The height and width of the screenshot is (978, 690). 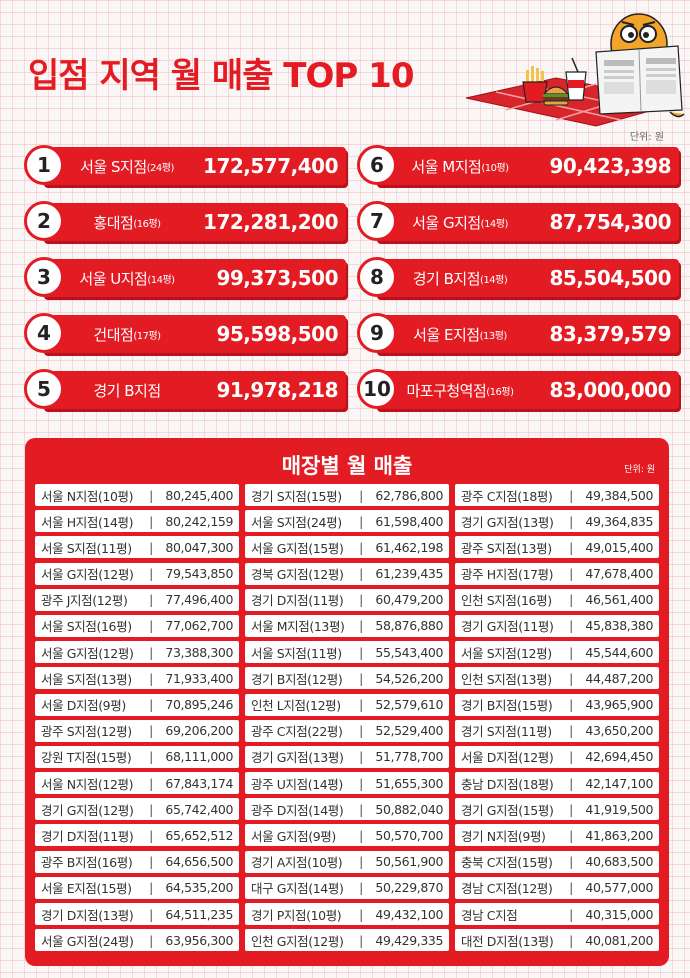 What do you see at coordinates (646, 137) in the screenshot?
I see `unit-label: 단위: 원` at bounding box center [646, 137].